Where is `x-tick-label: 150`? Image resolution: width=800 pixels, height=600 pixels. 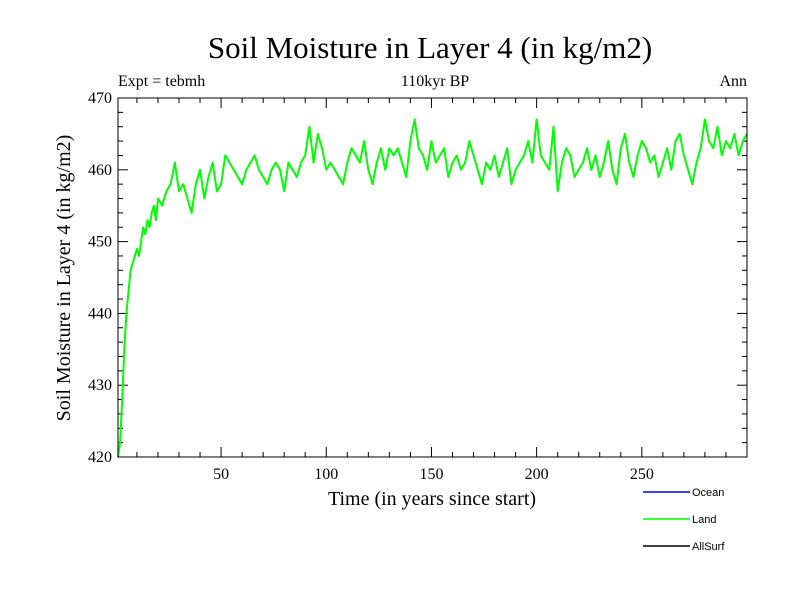 x-tick-label: 150 is located at coordinates (431, 474).